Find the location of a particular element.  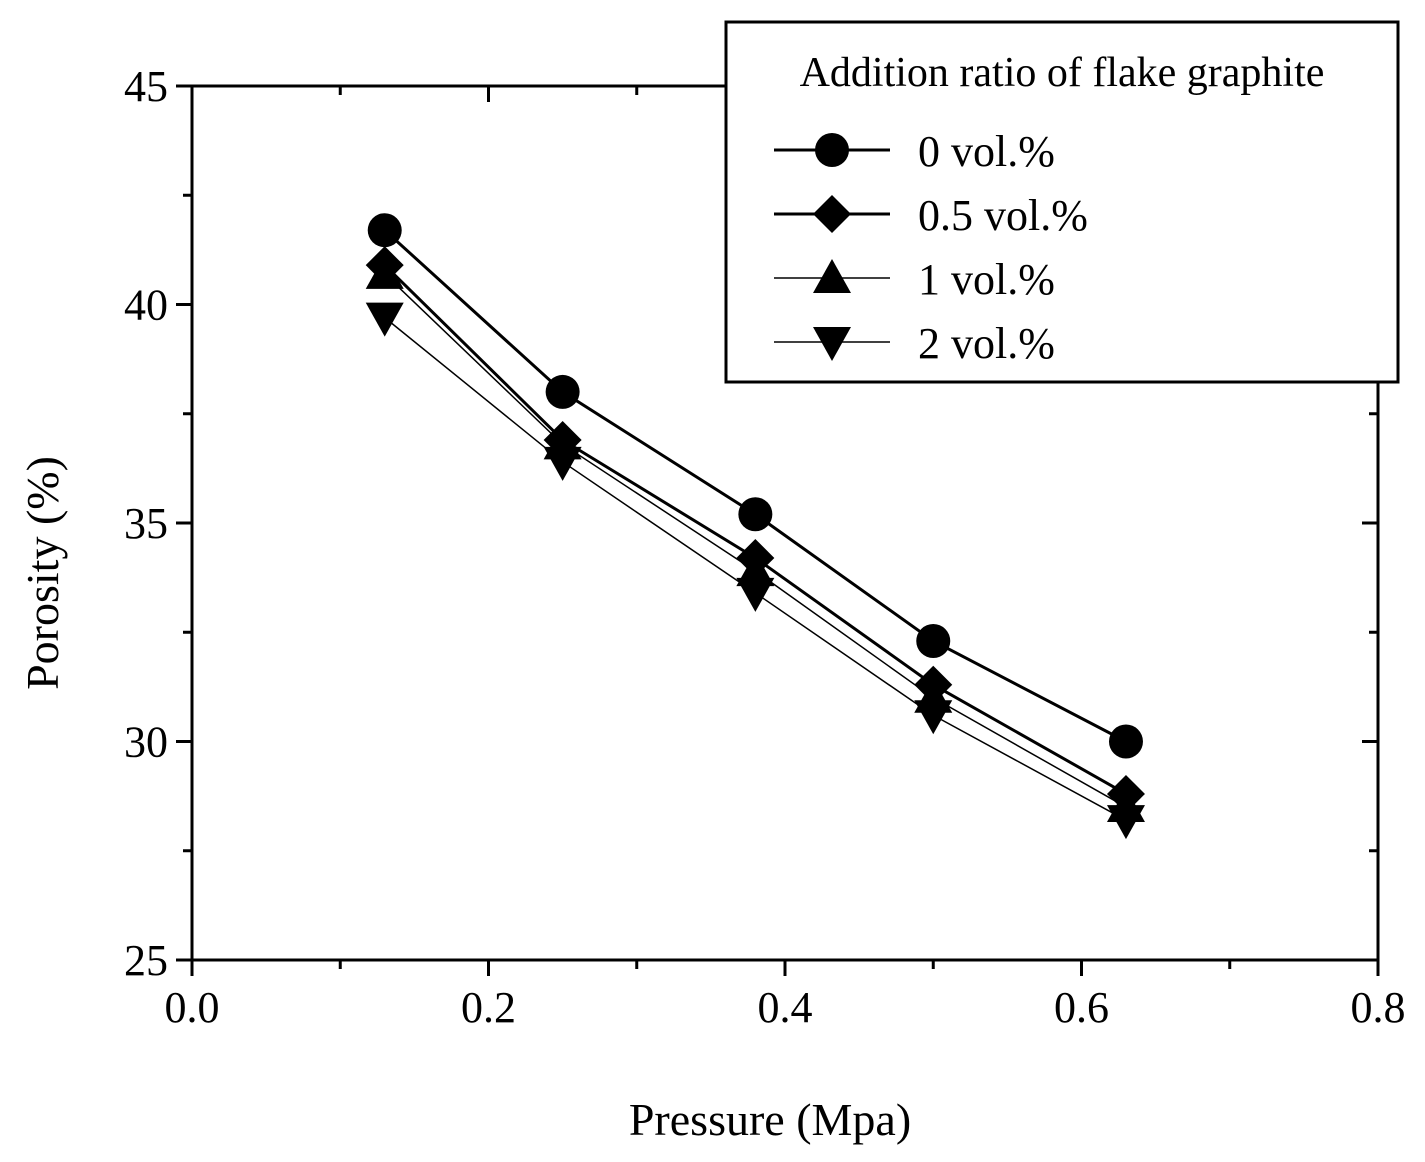

legend-label: 0 vol.% is located at coordinates (986, 151).